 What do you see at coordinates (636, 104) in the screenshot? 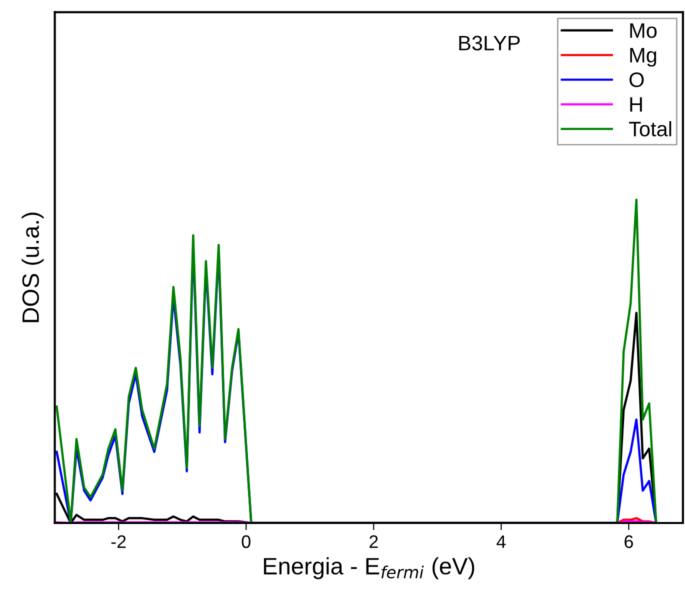
I see `legend-label: H` at bounding box center [636, 104].